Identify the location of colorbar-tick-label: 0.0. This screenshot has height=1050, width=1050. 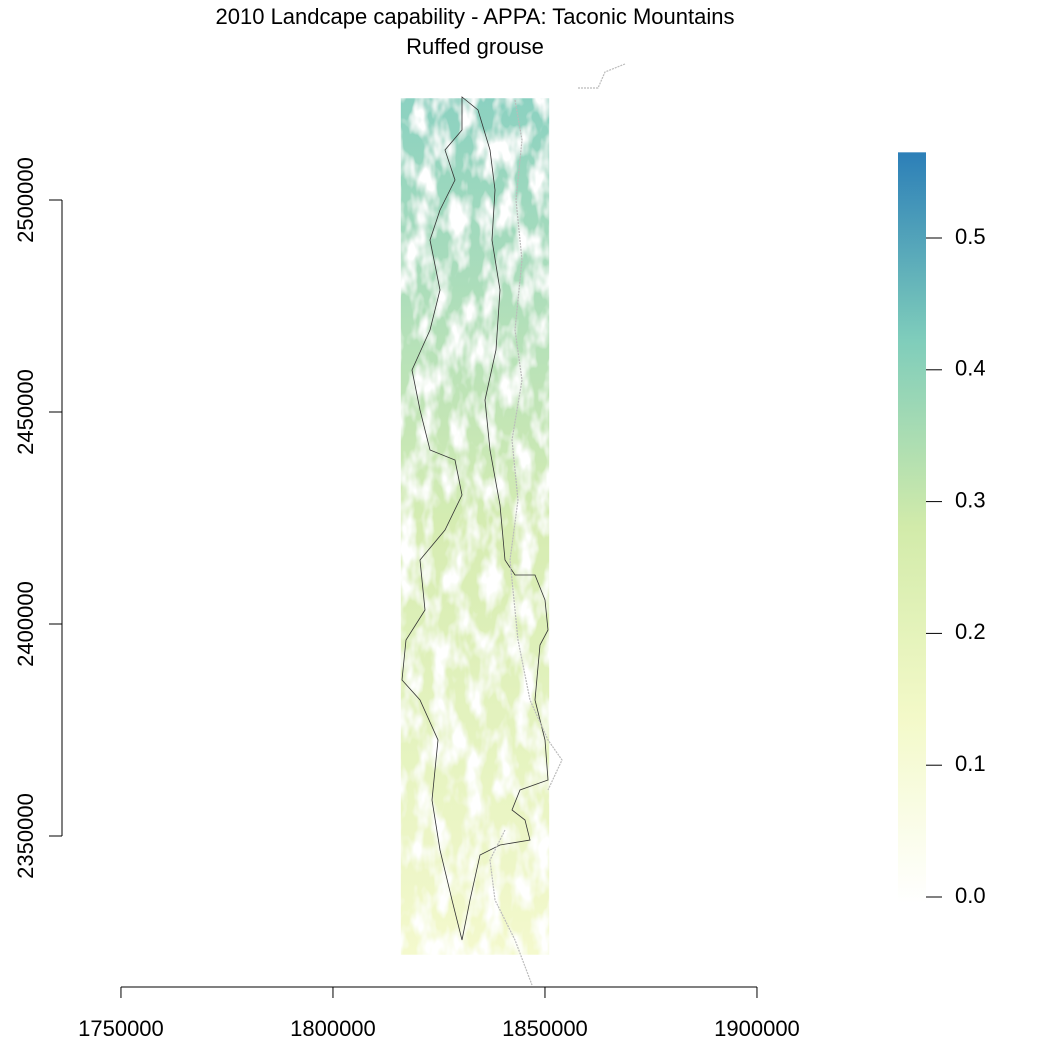
(970, 895).